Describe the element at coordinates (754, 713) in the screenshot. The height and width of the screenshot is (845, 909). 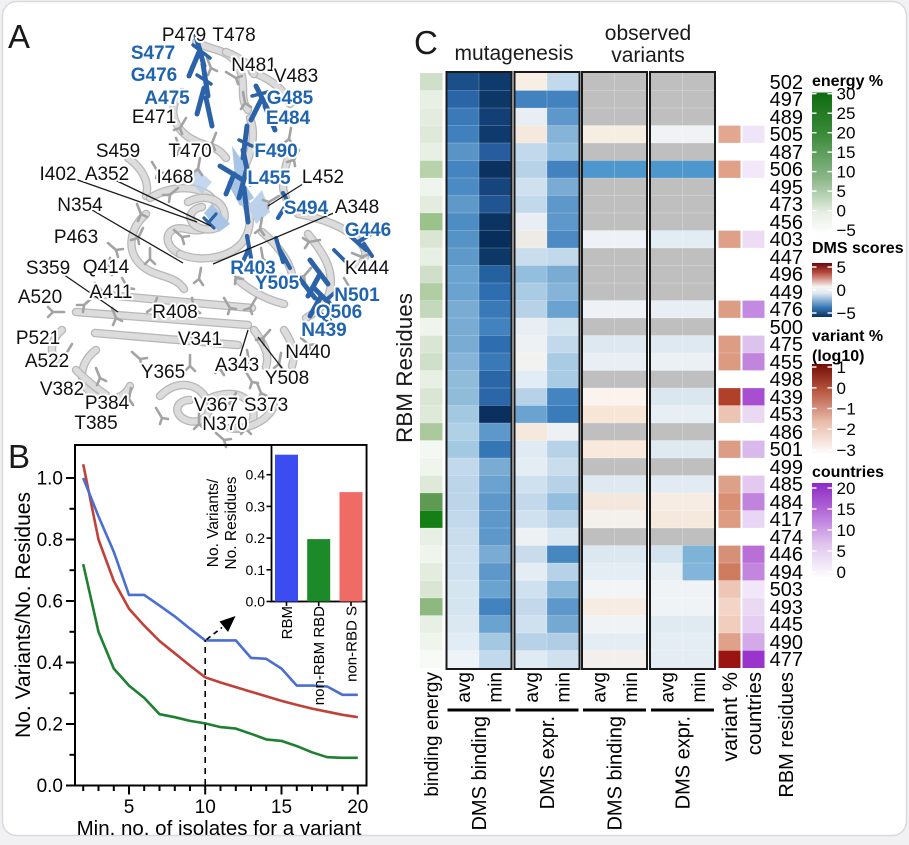
I see `svg-text: countries` at that location.